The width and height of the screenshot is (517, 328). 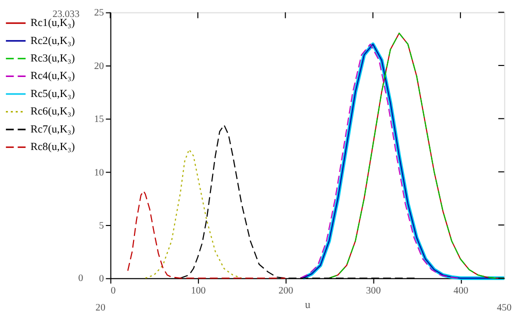 I want to click on legend-label: Rc7(u,K₃), so click(x=53, y=129).